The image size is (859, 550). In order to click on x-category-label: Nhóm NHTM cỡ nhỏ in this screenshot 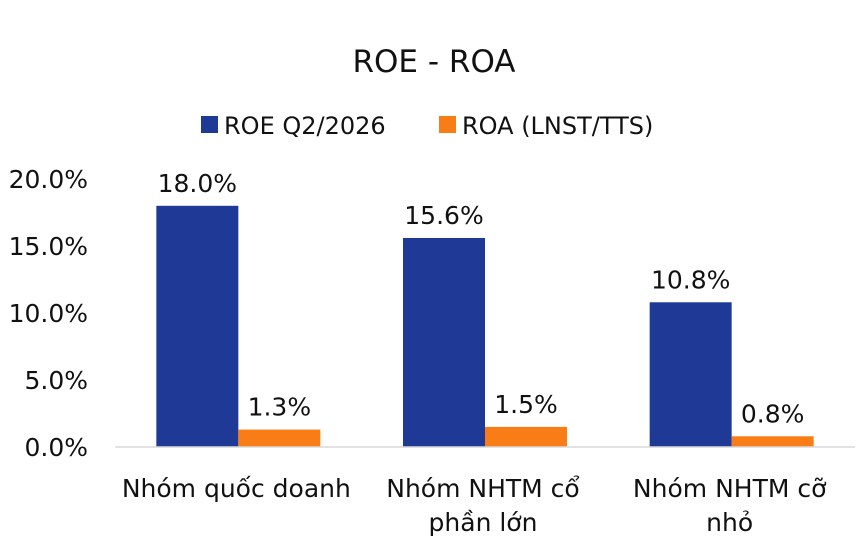, I will do `click(730, 505)`.